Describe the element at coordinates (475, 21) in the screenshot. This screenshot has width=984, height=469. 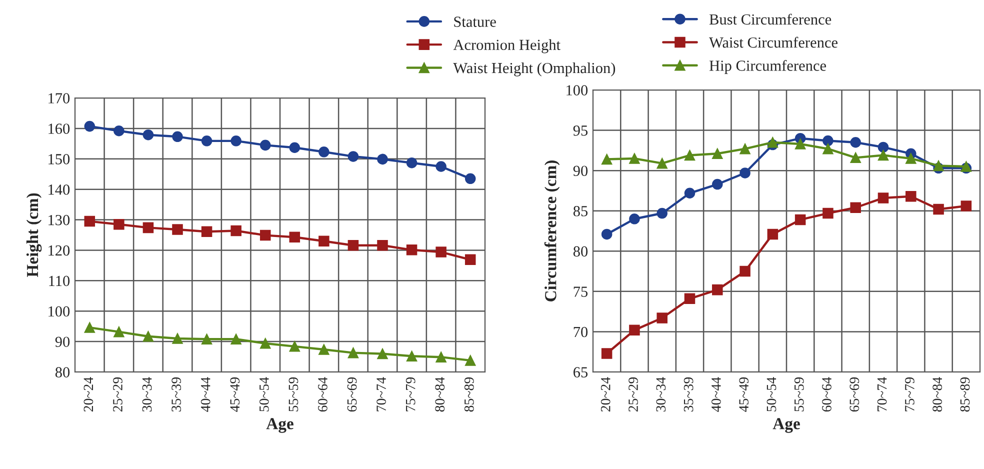
I see `legend-label: Stature` at that location.